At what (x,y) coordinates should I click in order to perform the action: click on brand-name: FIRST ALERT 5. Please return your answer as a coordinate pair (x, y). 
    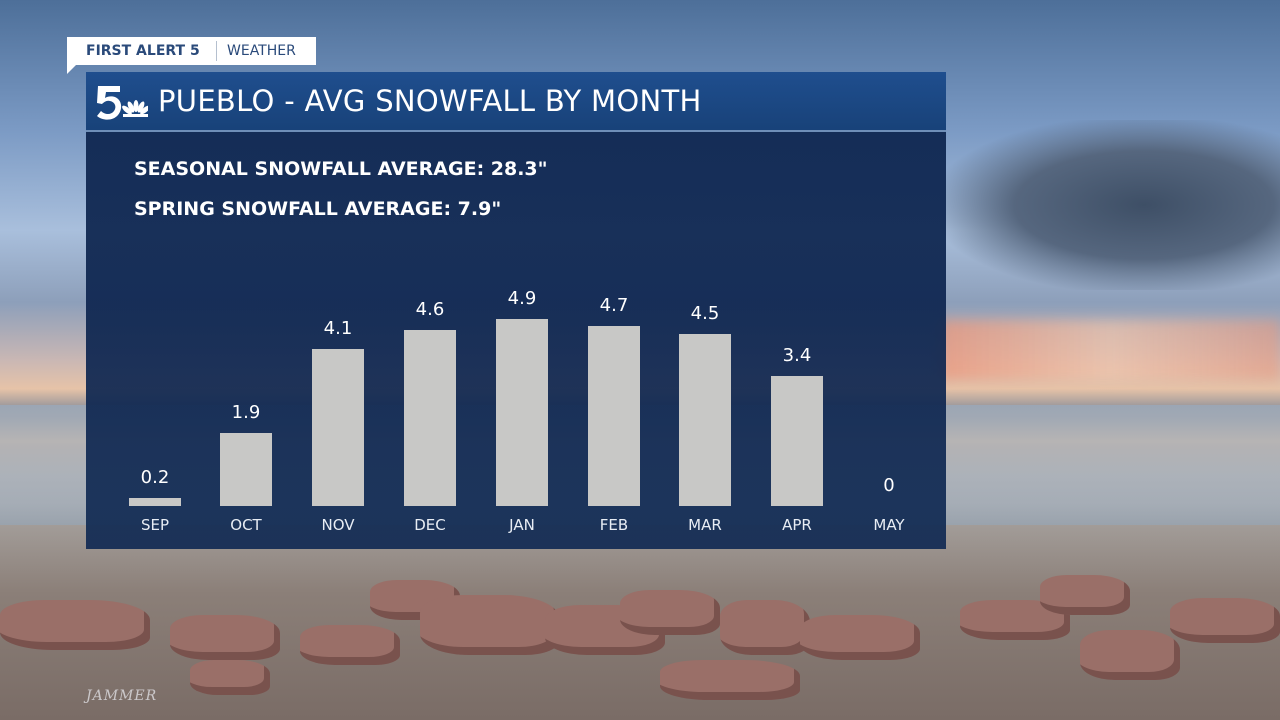
    Looking at the image, I should click on (143, 51).